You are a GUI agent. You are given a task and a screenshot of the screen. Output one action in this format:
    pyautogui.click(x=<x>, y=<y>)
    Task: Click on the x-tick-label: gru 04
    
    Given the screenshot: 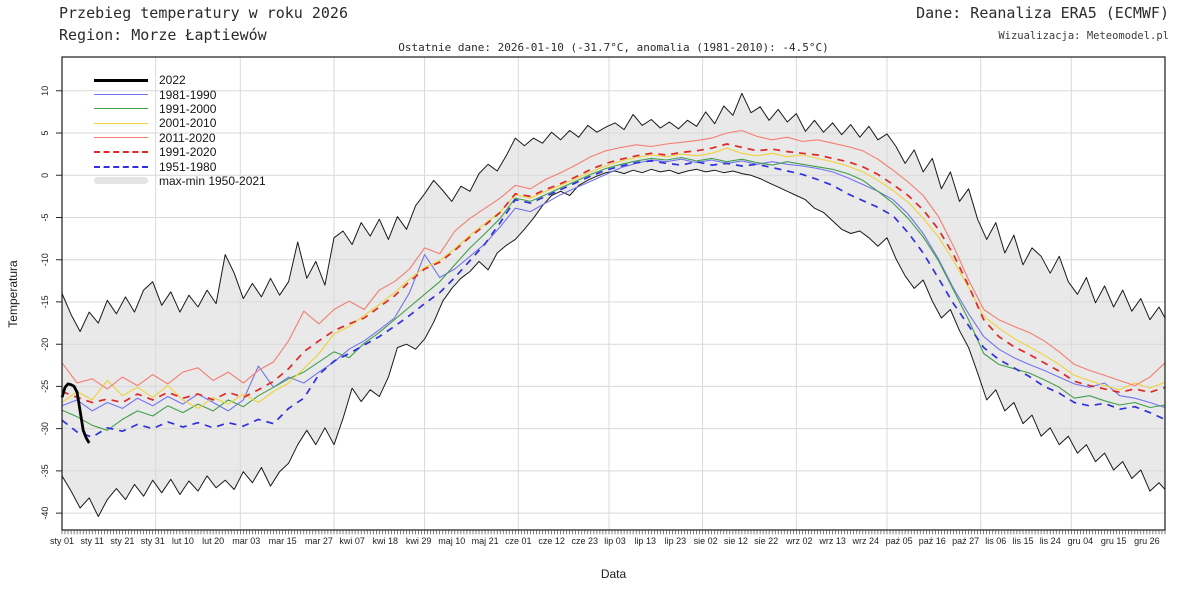 What is the action you would take?
    pyautogui.click(x=1081, y=541)
    